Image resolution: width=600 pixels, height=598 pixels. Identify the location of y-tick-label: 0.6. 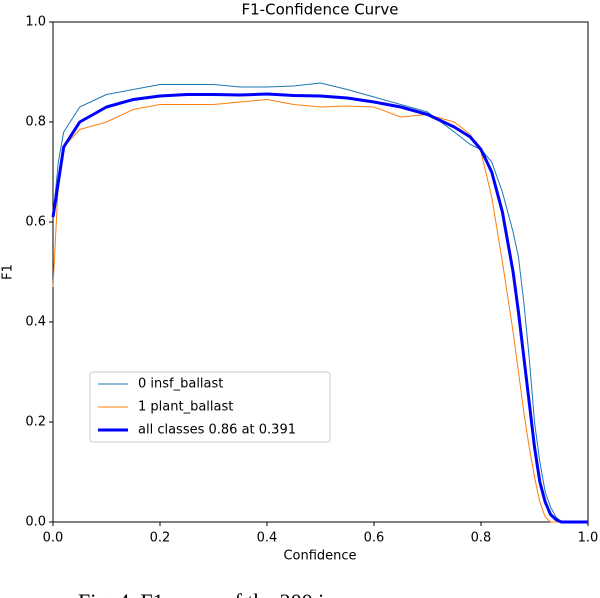
(35, 222).